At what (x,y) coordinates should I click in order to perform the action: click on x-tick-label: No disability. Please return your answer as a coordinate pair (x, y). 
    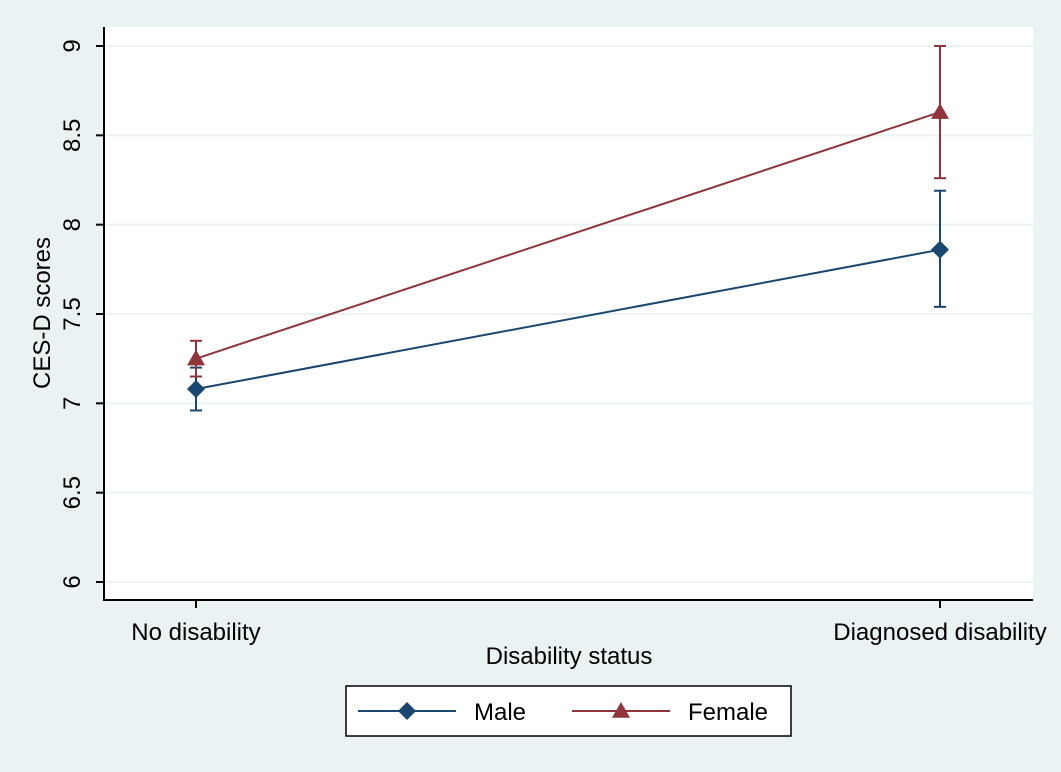
    Looking at the image, I should click on (195, 632).